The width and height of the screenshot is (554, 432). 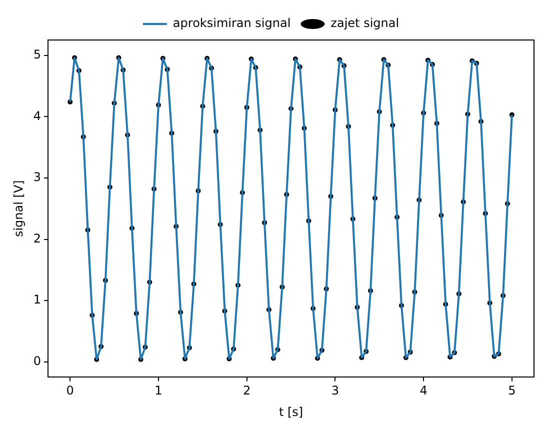 What do you see at coordinates (18, 209) in the screenshot?
I see `y-axis-title: signal [V]` at bounding box center [18, 209].